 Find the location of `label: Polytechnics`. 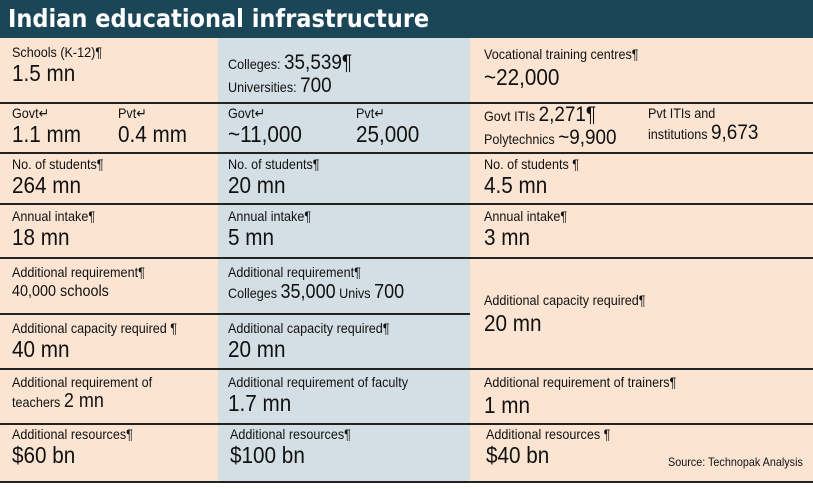

label: Polytechnics is located at coordinates (519, 139).